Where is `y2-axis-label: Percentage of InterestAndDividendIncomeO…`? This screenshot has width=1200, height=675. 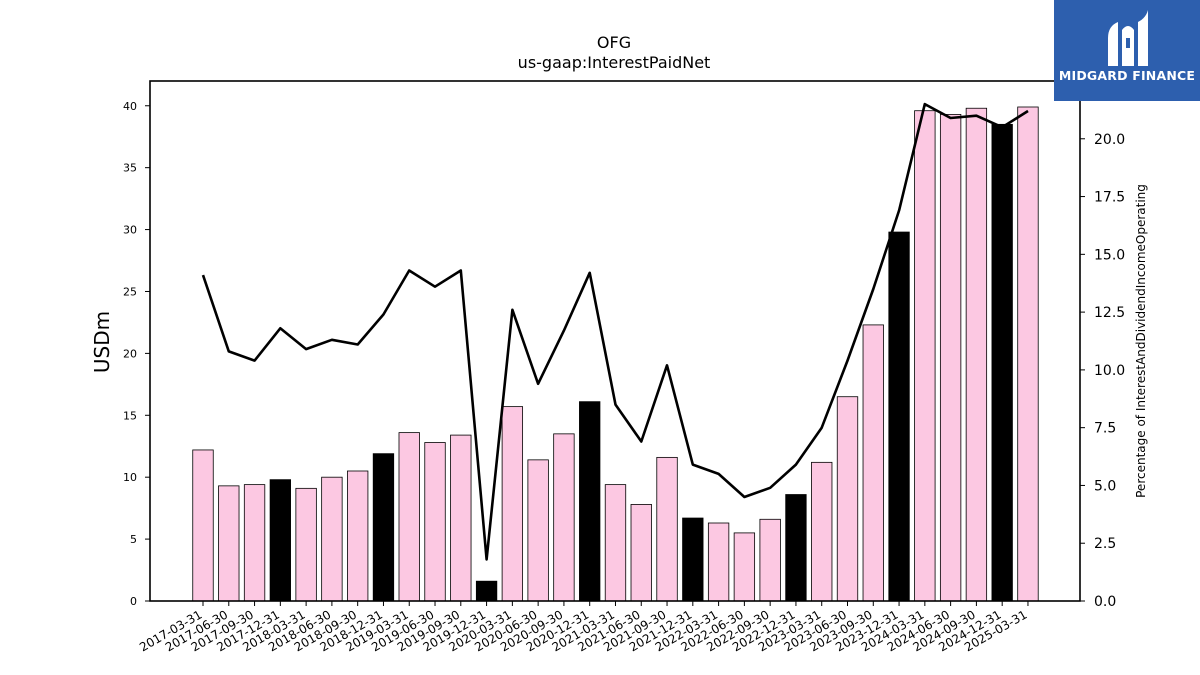 y2-axis-label: Percentage of InterestAndDividendIncomeO… is located at coordinates (1141, 341).